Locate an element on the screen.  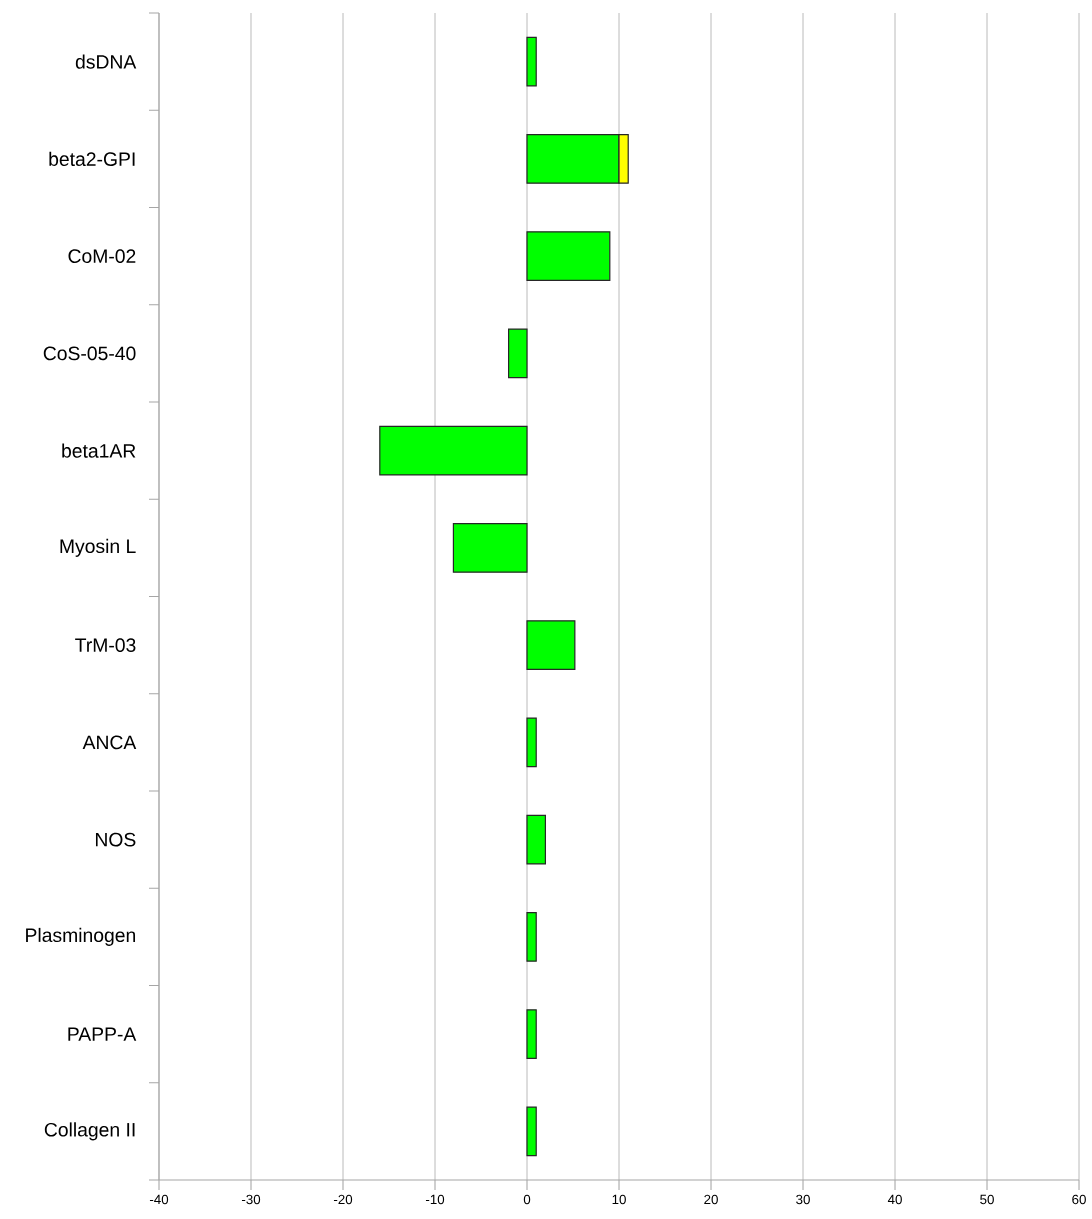
x-tick-label: 10 is located at coordinates (619, 1199).